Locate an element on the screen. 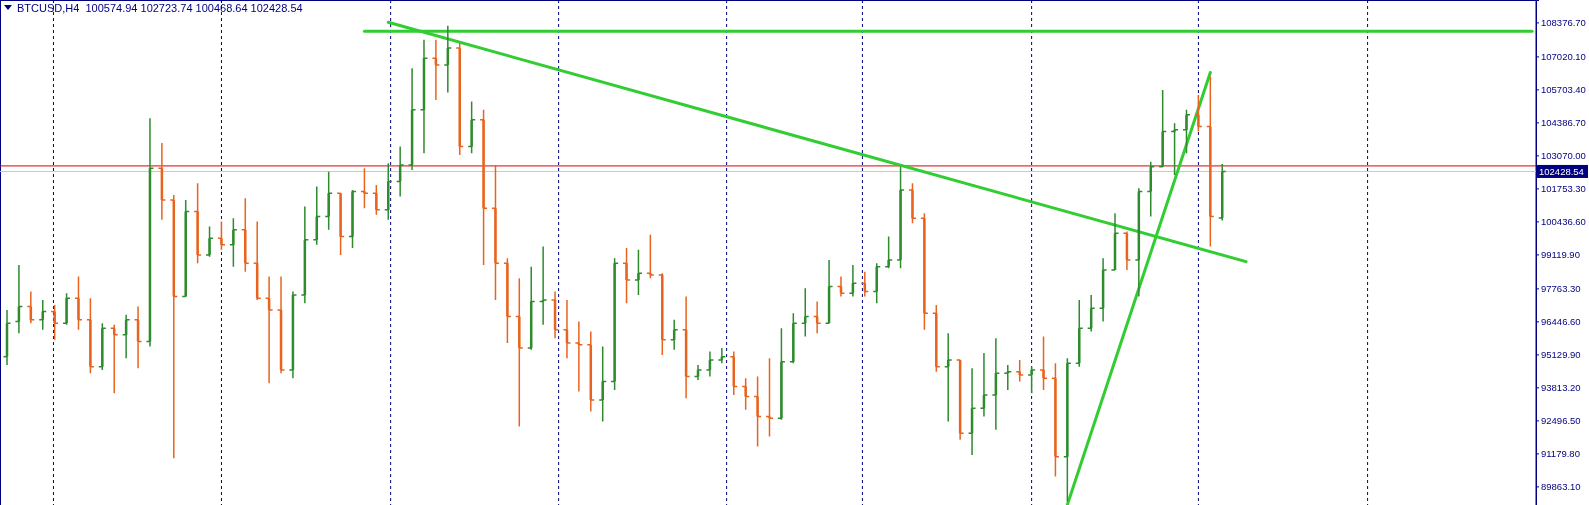 The image size is (1589, 505). y-tick-label: 107020.10 is located at coordinates (1563, 56).